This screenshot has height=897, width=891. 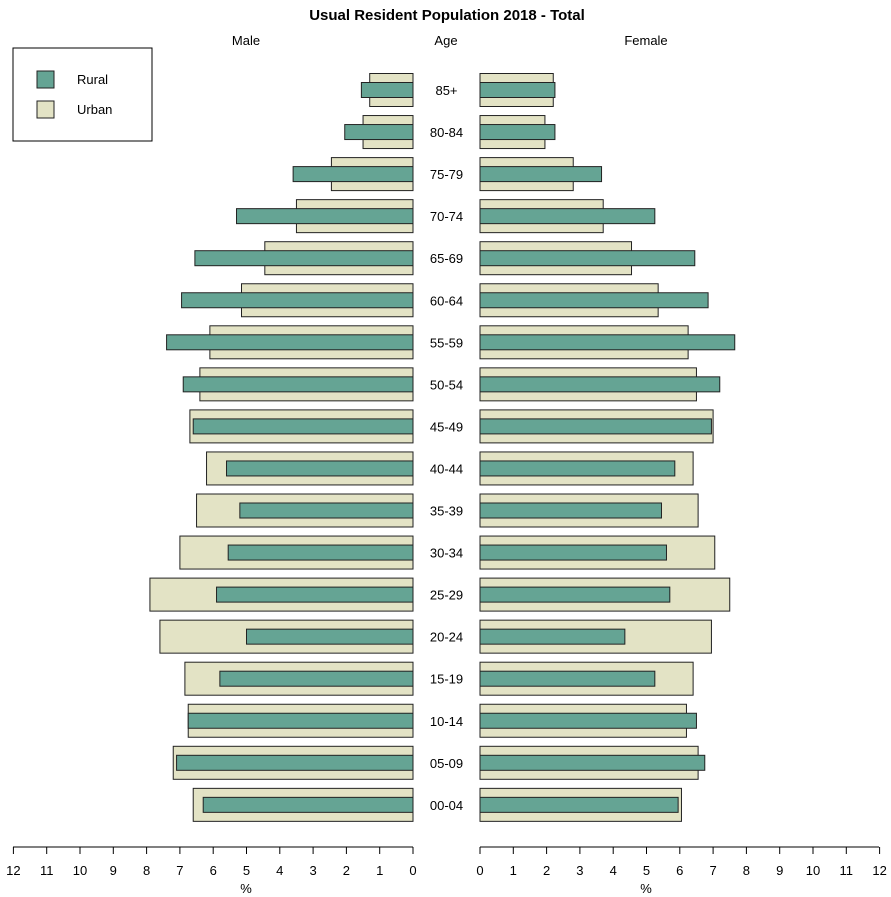 What do you see at coordinates (712, 870) in the screenshot?
I see `right-tick-label-7: 7` at bounding box center [712, 870].